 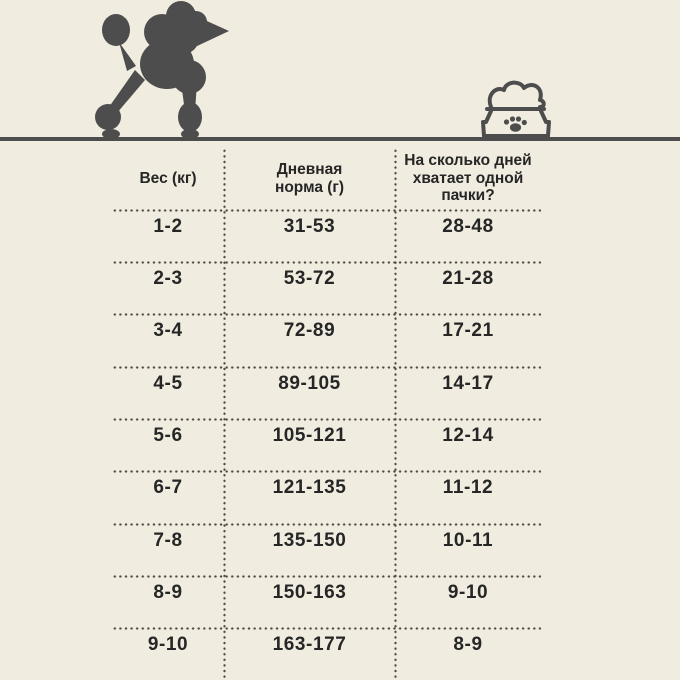 I want to click on table-cell: 72-89, so click(x=309, y=331).